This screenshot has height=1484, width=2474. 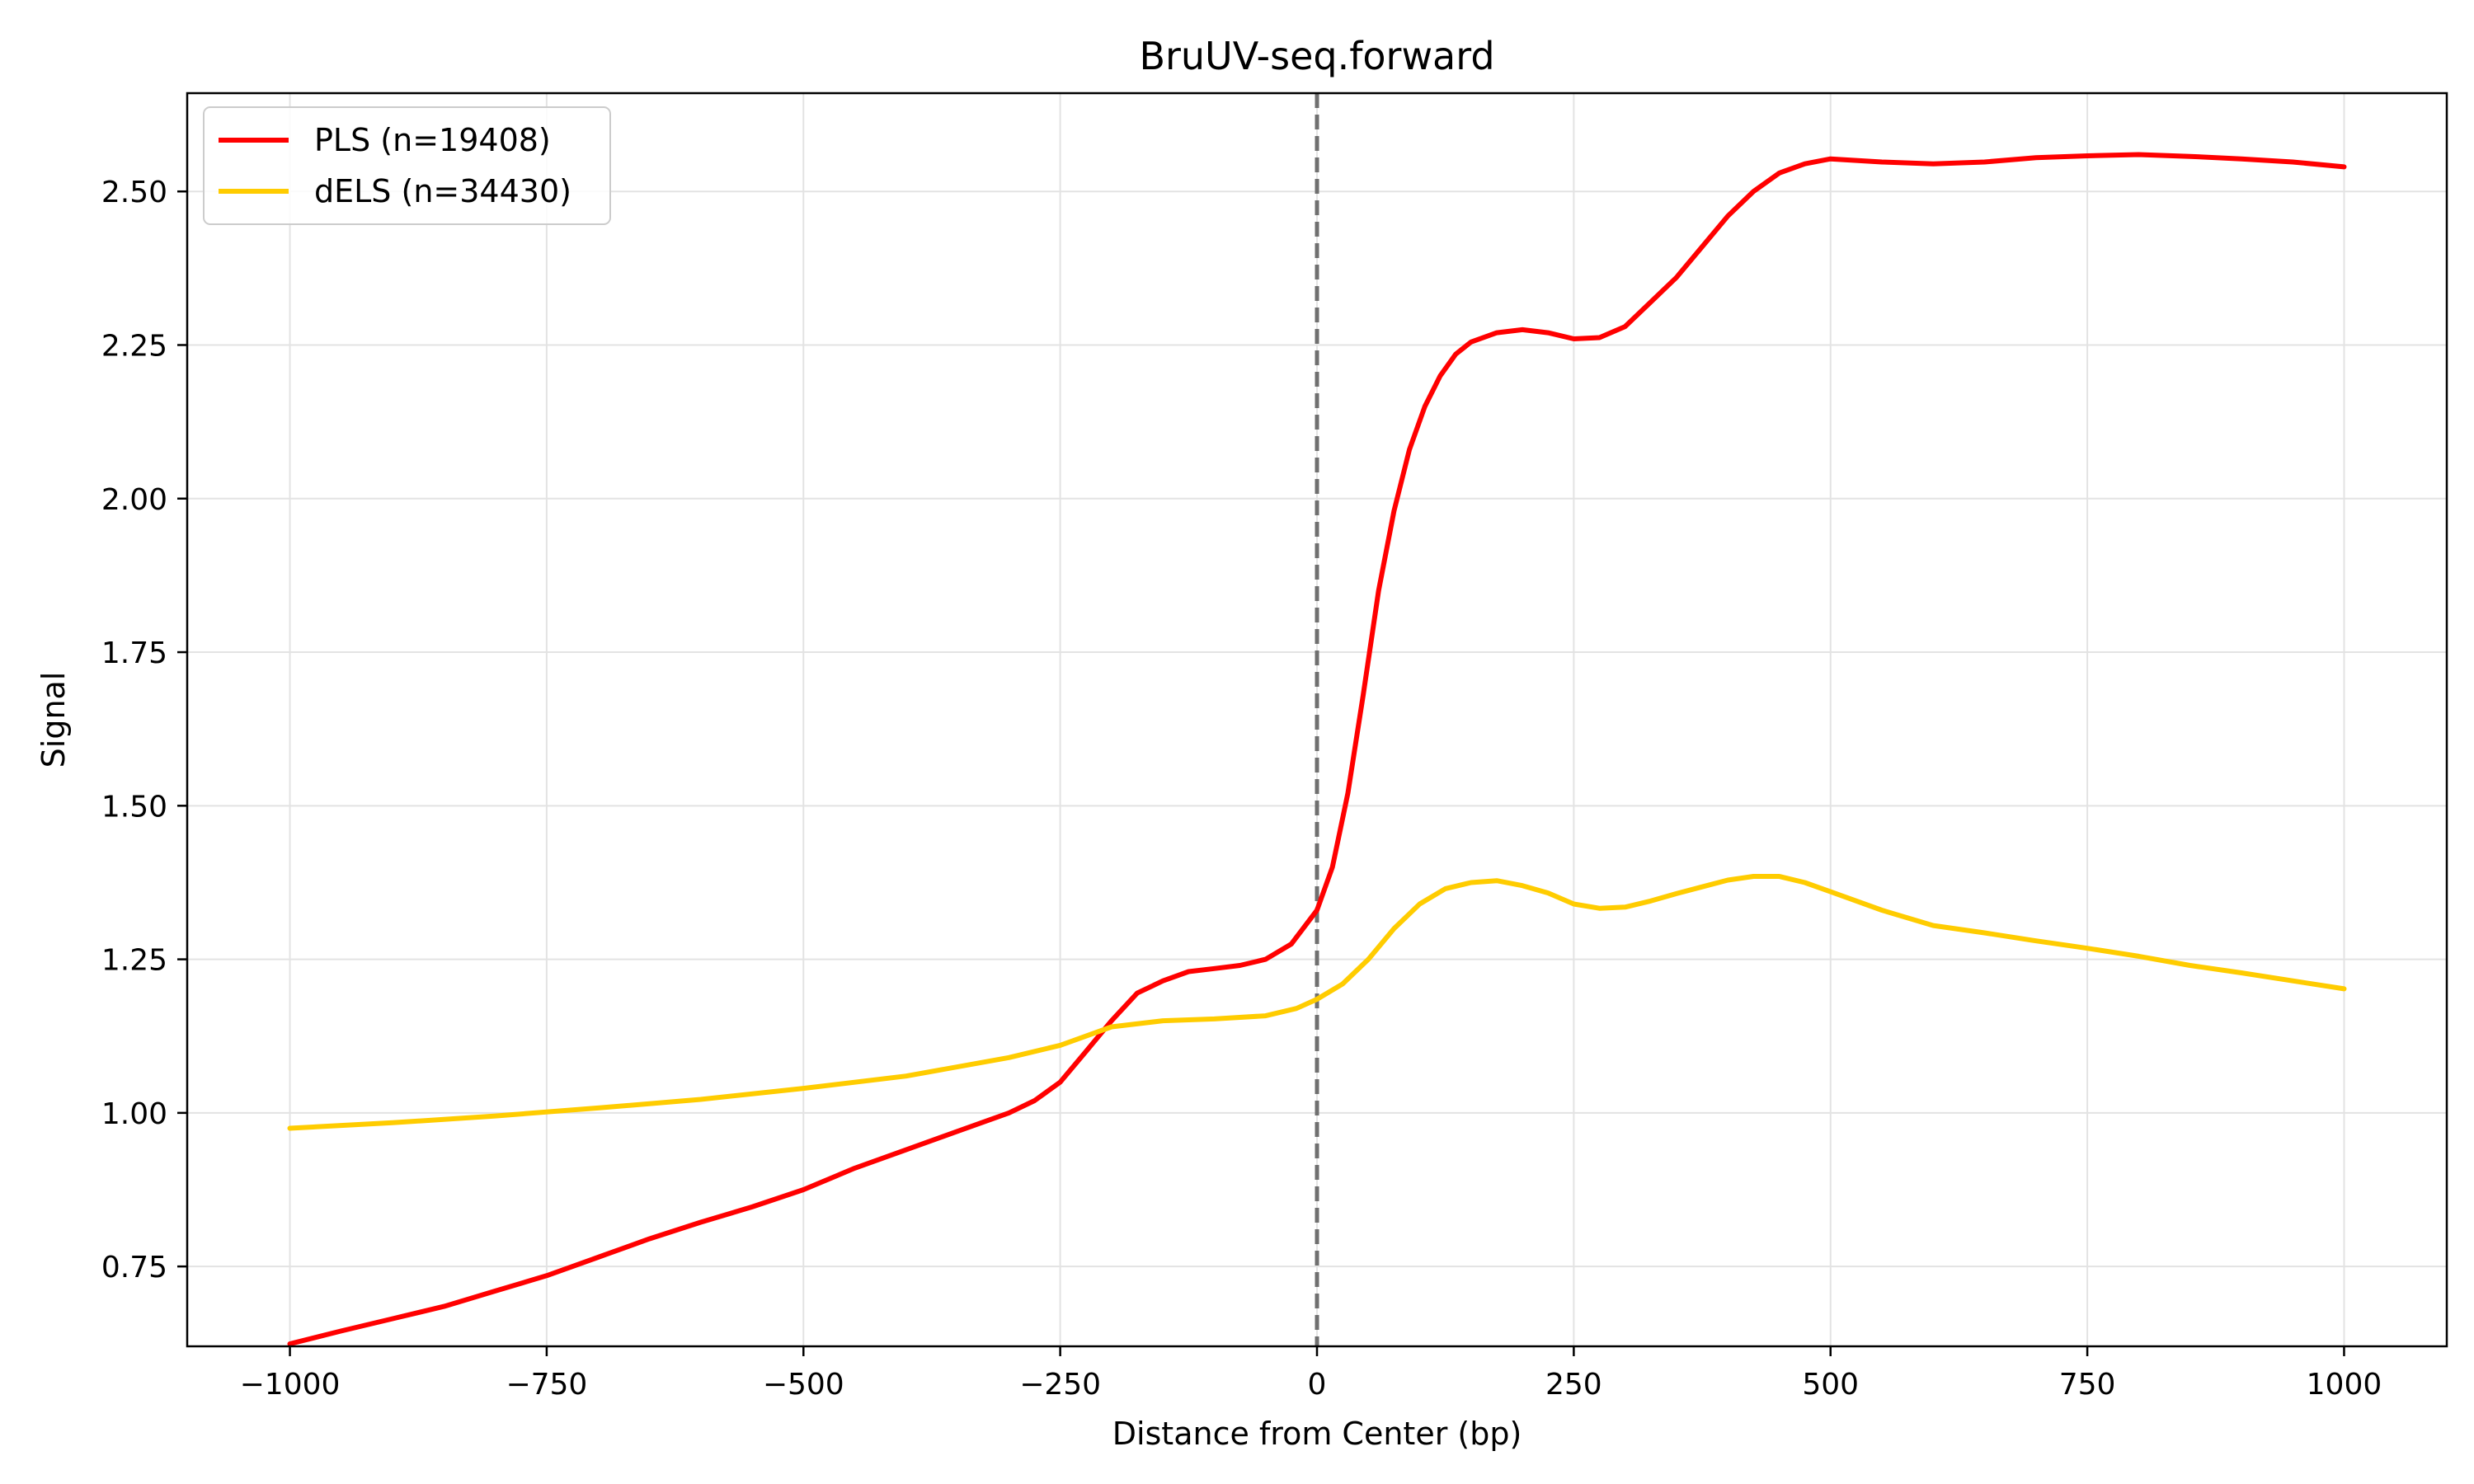 I want to click on legend-box, so click(x=407, y=165).